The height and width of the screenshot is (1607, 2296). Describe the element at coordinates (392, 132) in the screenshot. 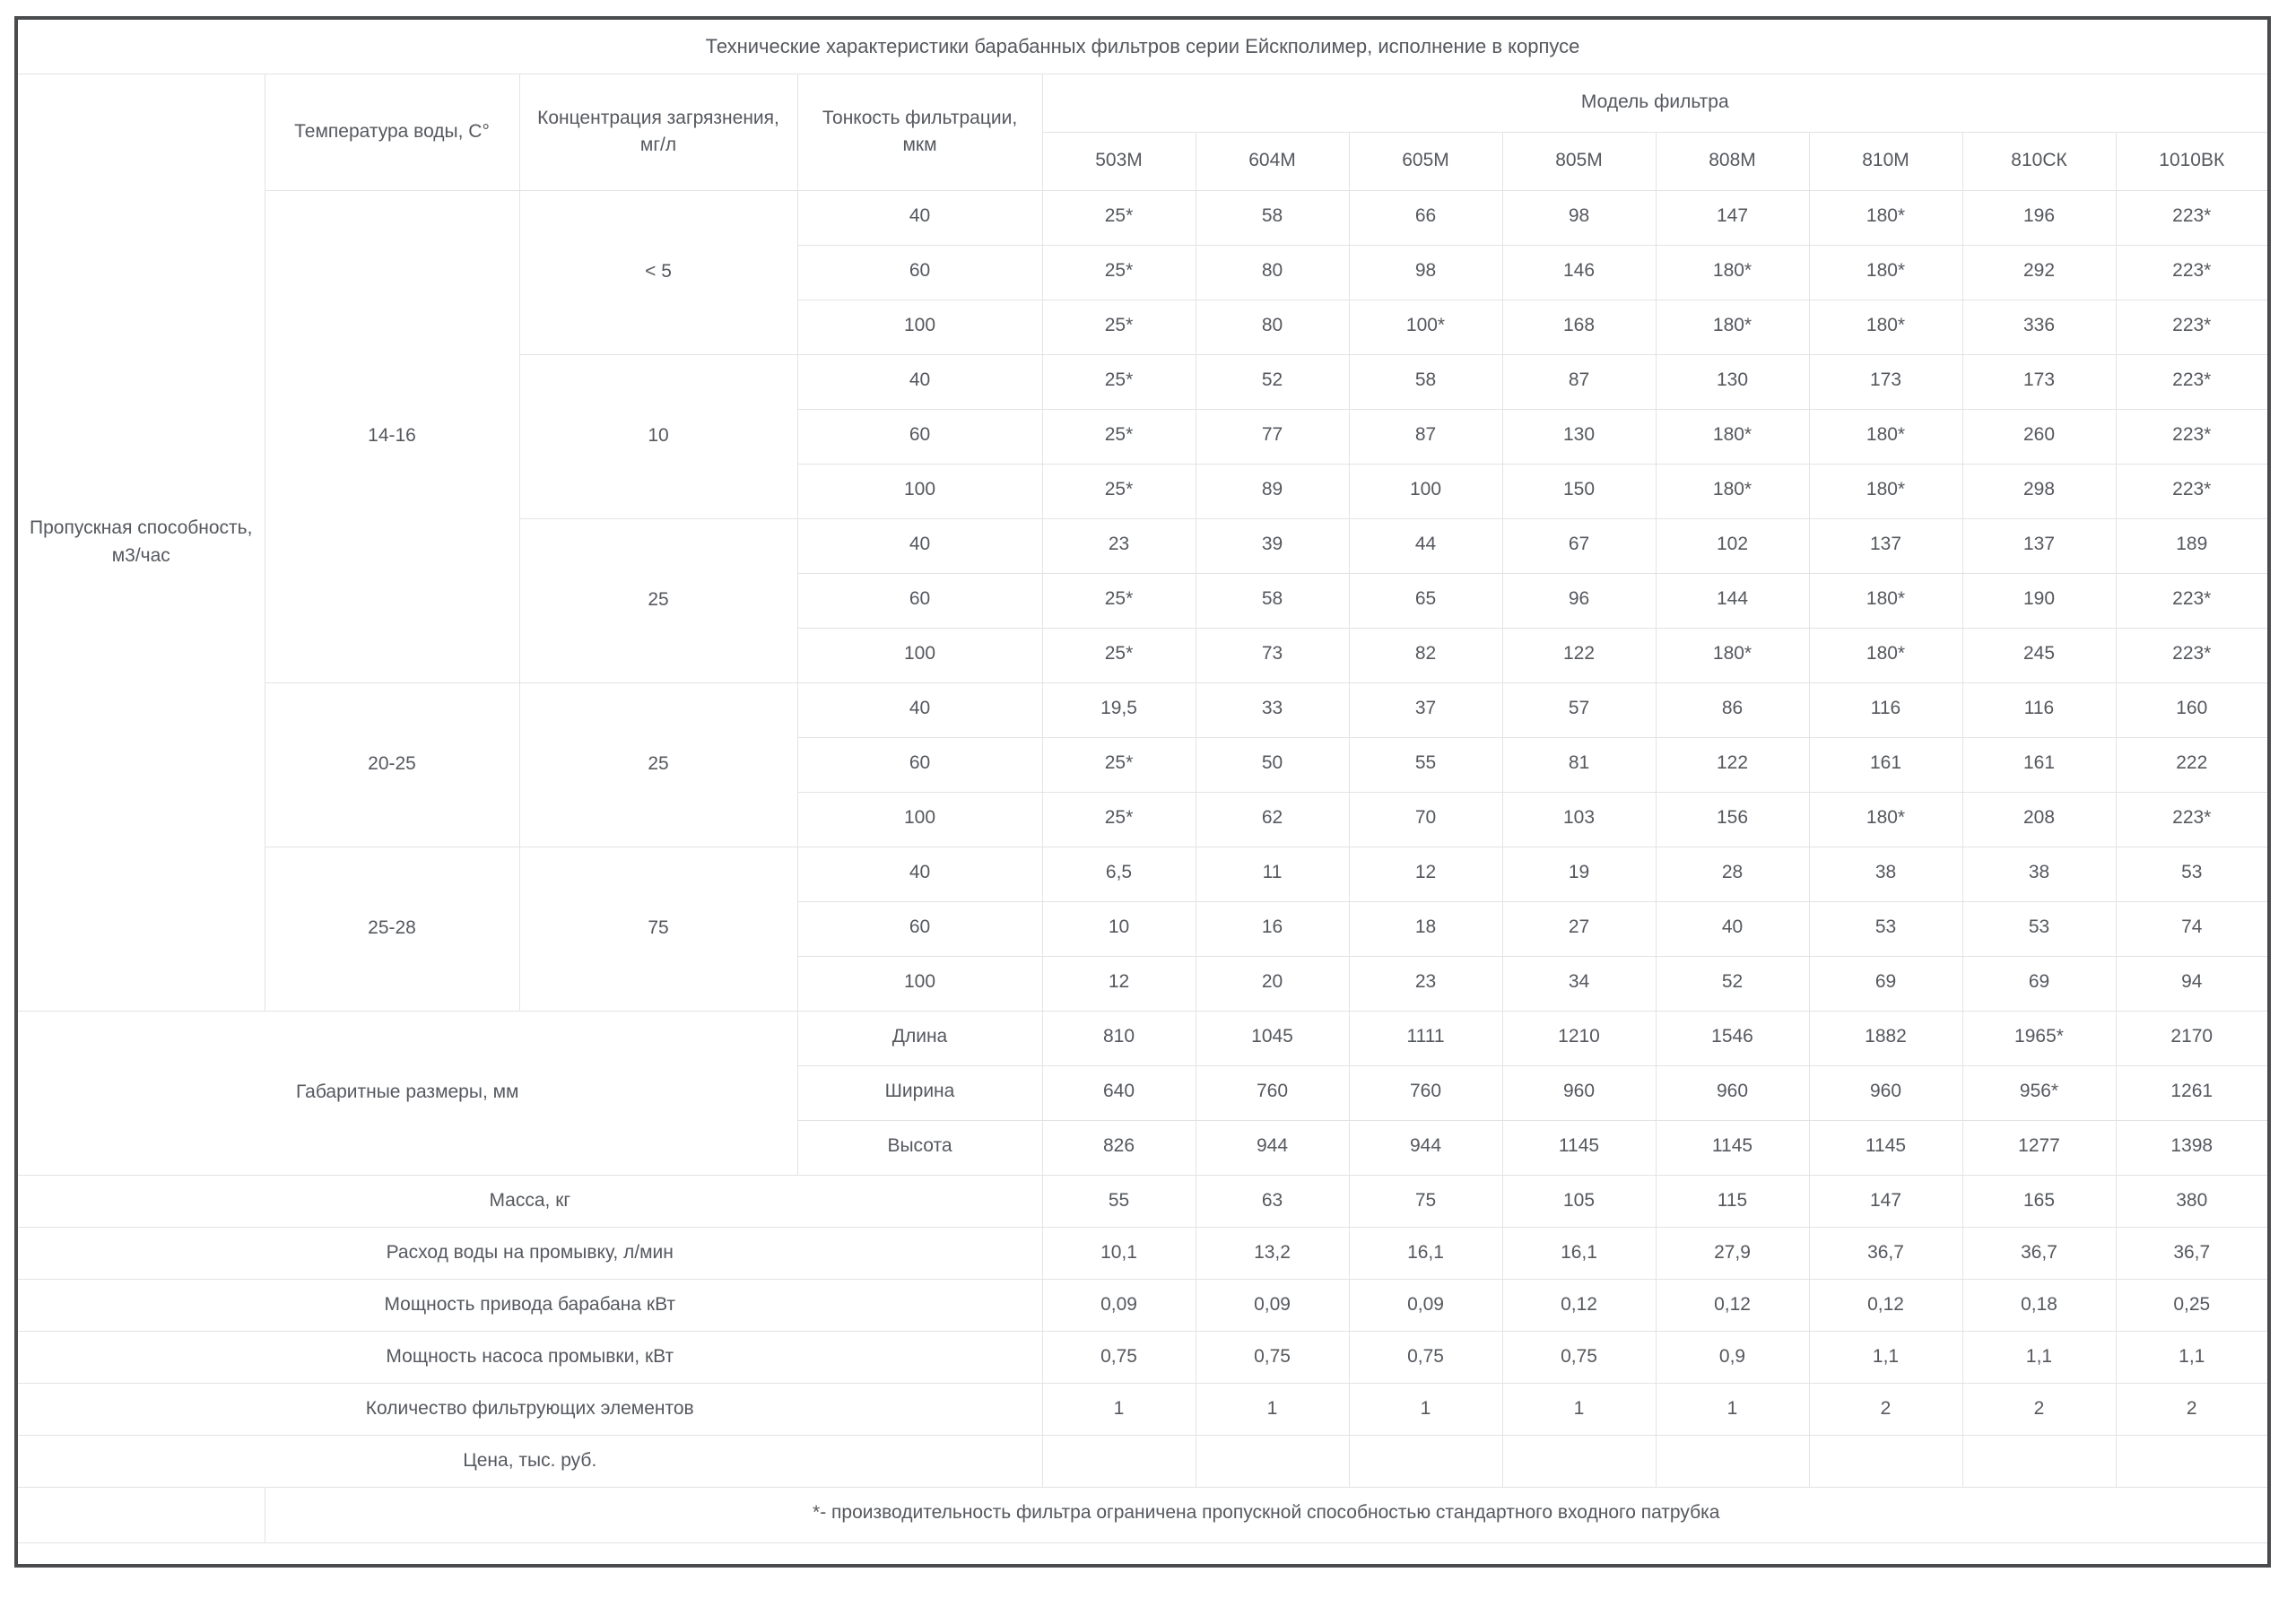

I see `temperature-header: Температура воды, С°` at that location.